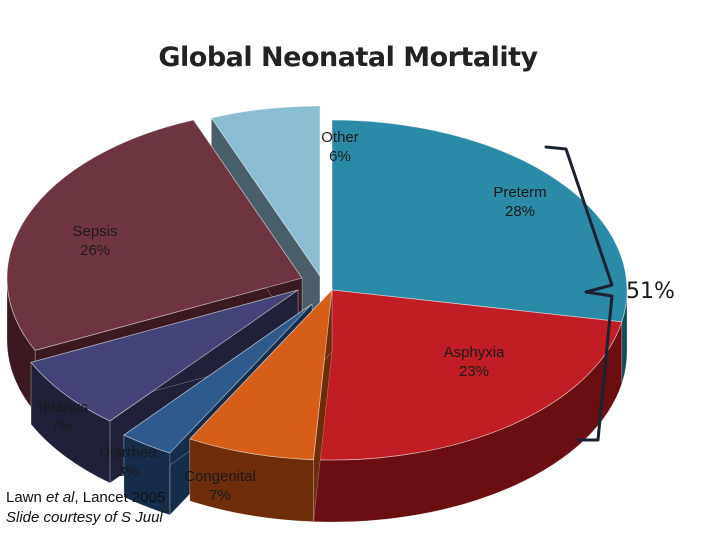 Image resolution: width=720 pixels, height=540 pixels. I want to click on slice-label-asphyxia: Asphyxia 23%, so click(475, 362).